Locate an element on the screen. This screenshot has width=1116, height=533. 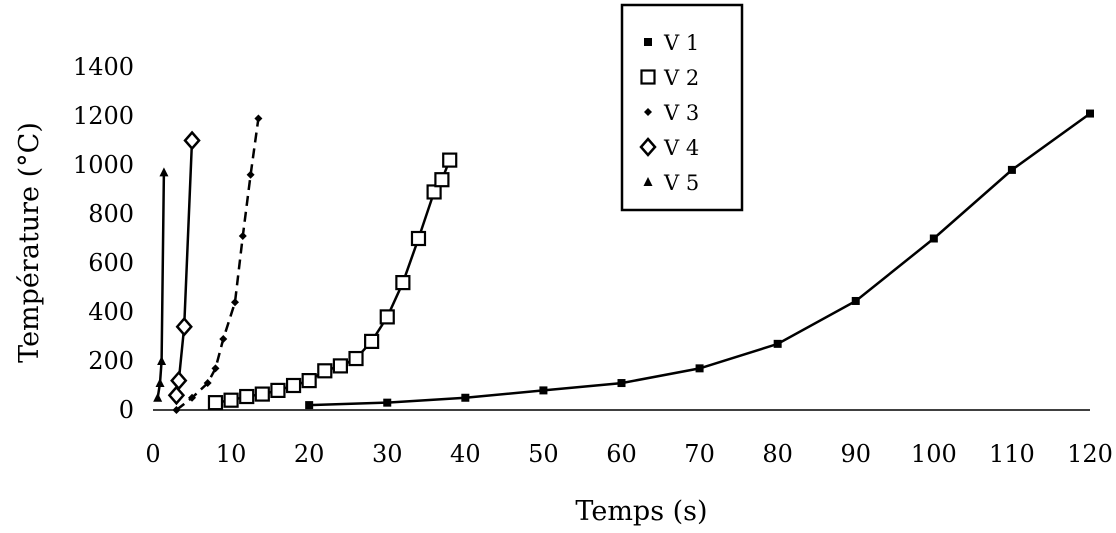
x-tick-label: 30 is located at coordinates (387, 454).